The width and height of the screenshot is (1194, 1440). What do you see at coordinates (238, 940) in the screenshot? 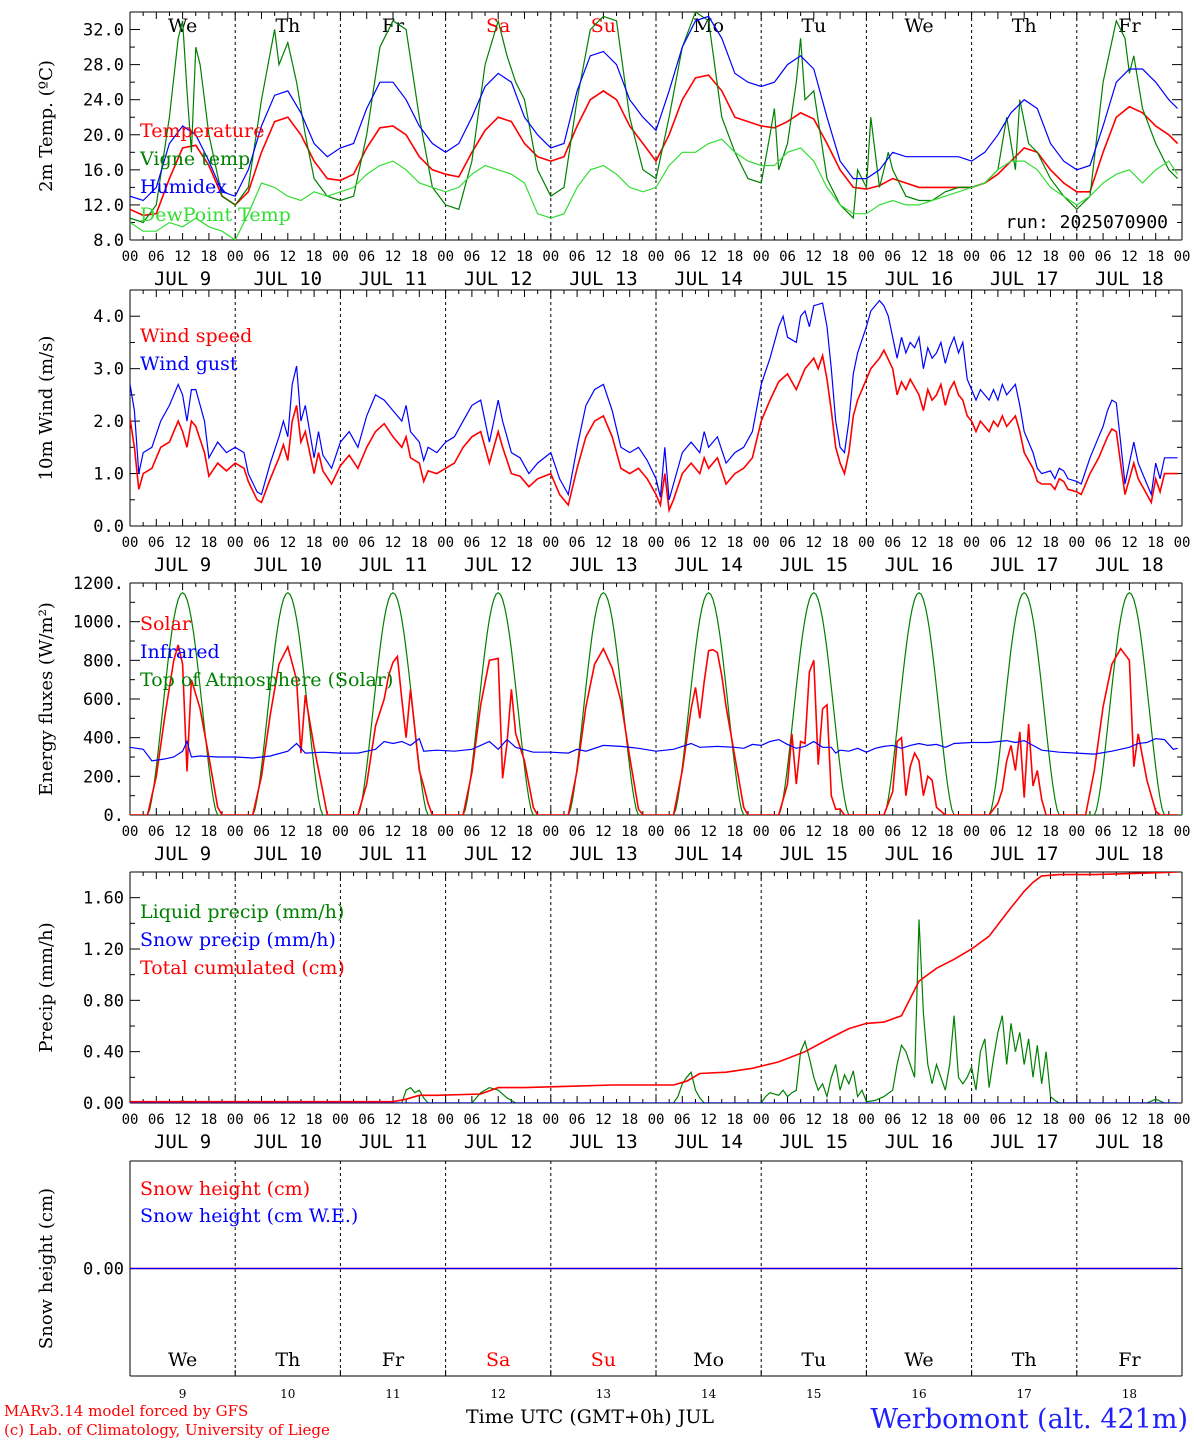
I see `legend-entry: Snow precip (mm/h)` at bounding box center [238, 940].